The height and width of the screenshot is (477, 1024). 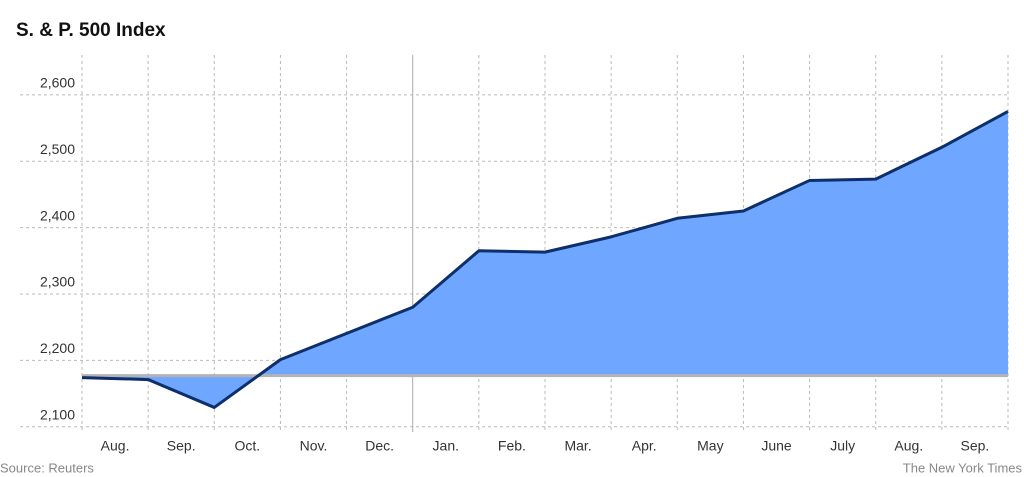 I want to click on y-tick-label: 2,400, so click(x=57, y=215).